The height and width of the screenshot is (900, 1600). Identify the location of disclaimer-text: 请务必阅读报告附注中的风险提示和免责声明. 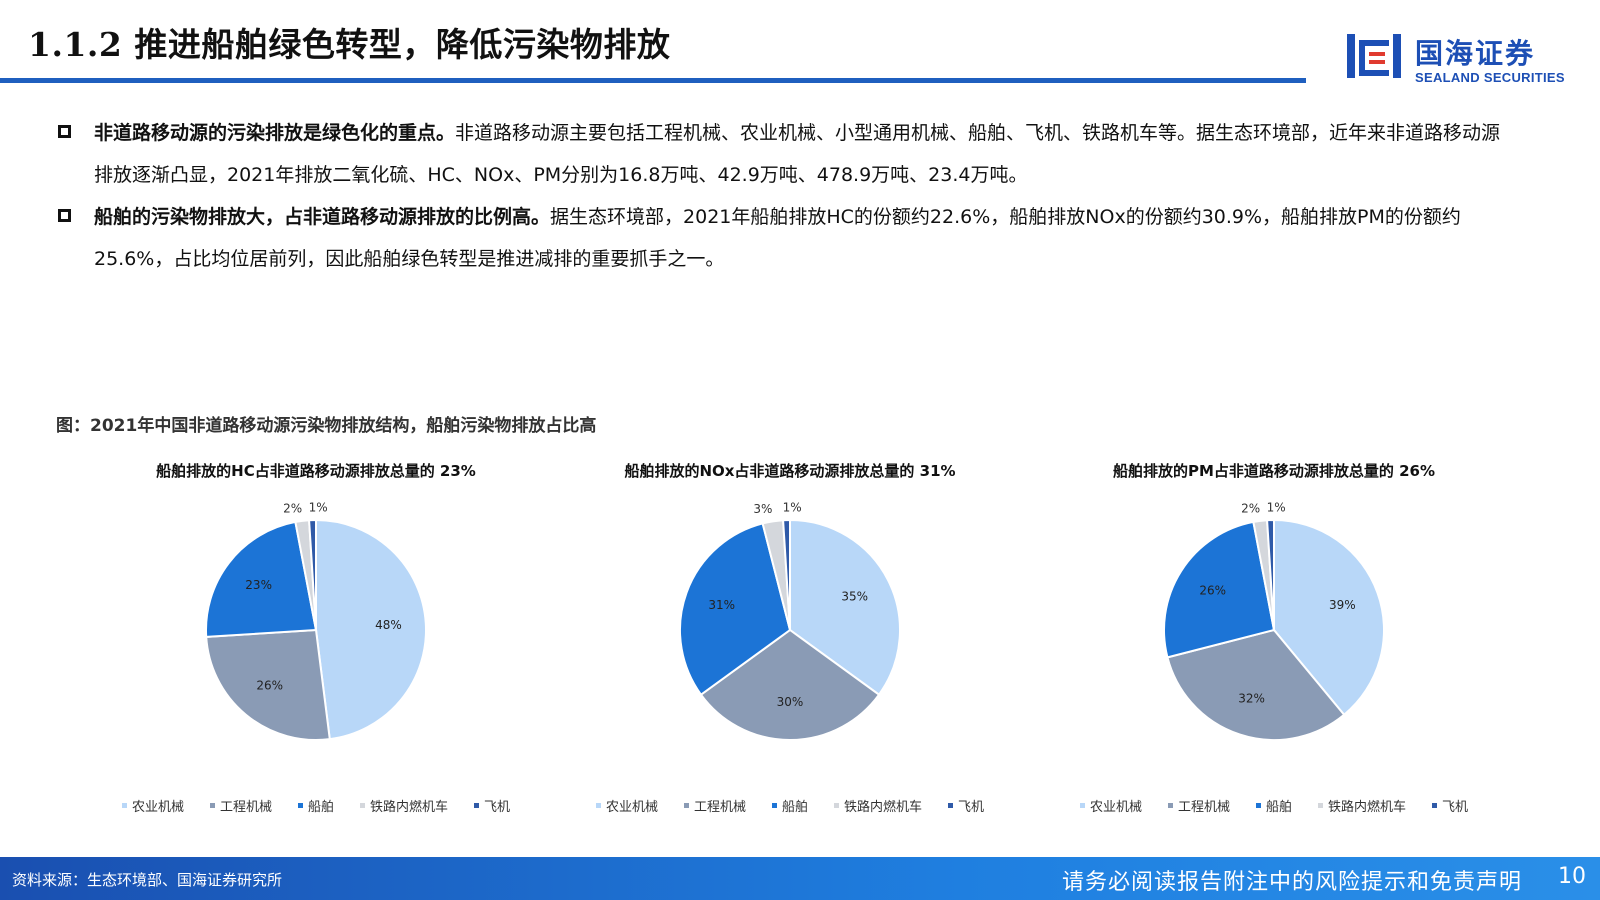
(1291, 882).